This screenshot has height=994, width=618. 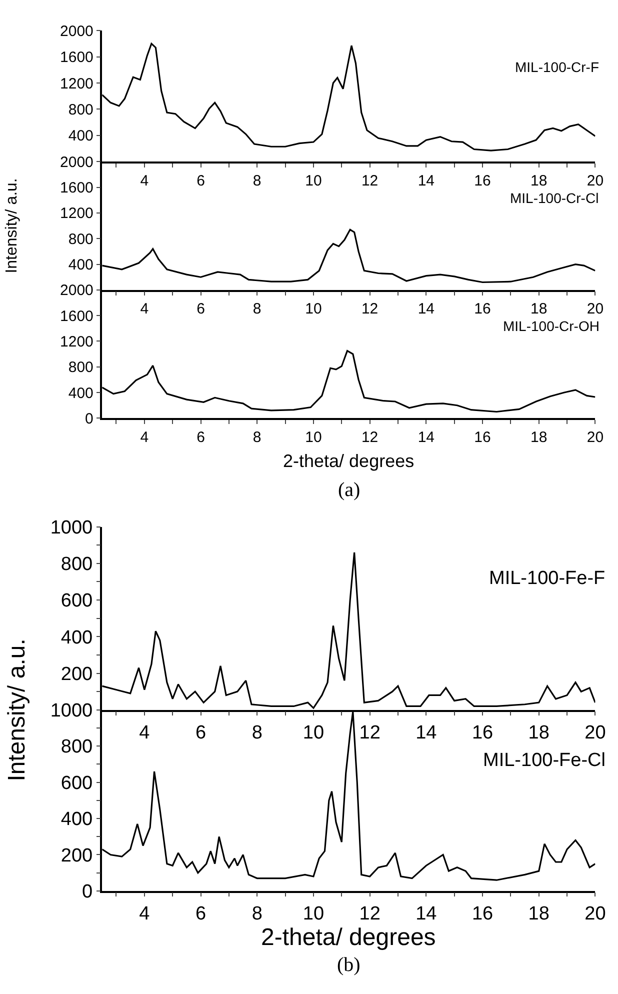 I want to click on text: MIL-100-Cr-Cl, so click(x=554, y=198).